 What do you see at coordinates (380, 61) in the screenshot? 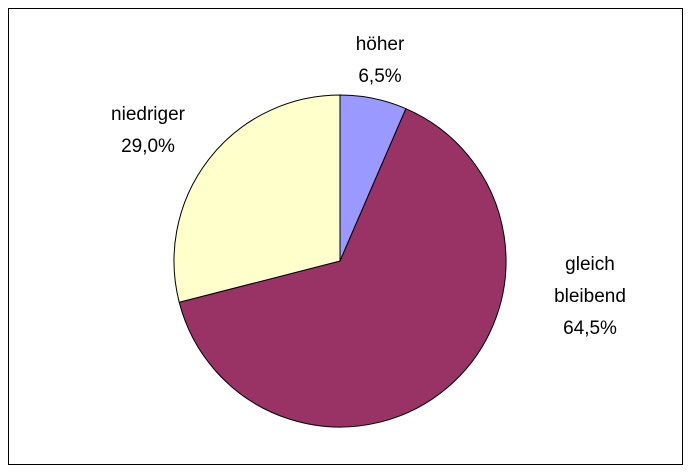
I see `slice-label: höher 6,5%` at bounding box center [380, 61].